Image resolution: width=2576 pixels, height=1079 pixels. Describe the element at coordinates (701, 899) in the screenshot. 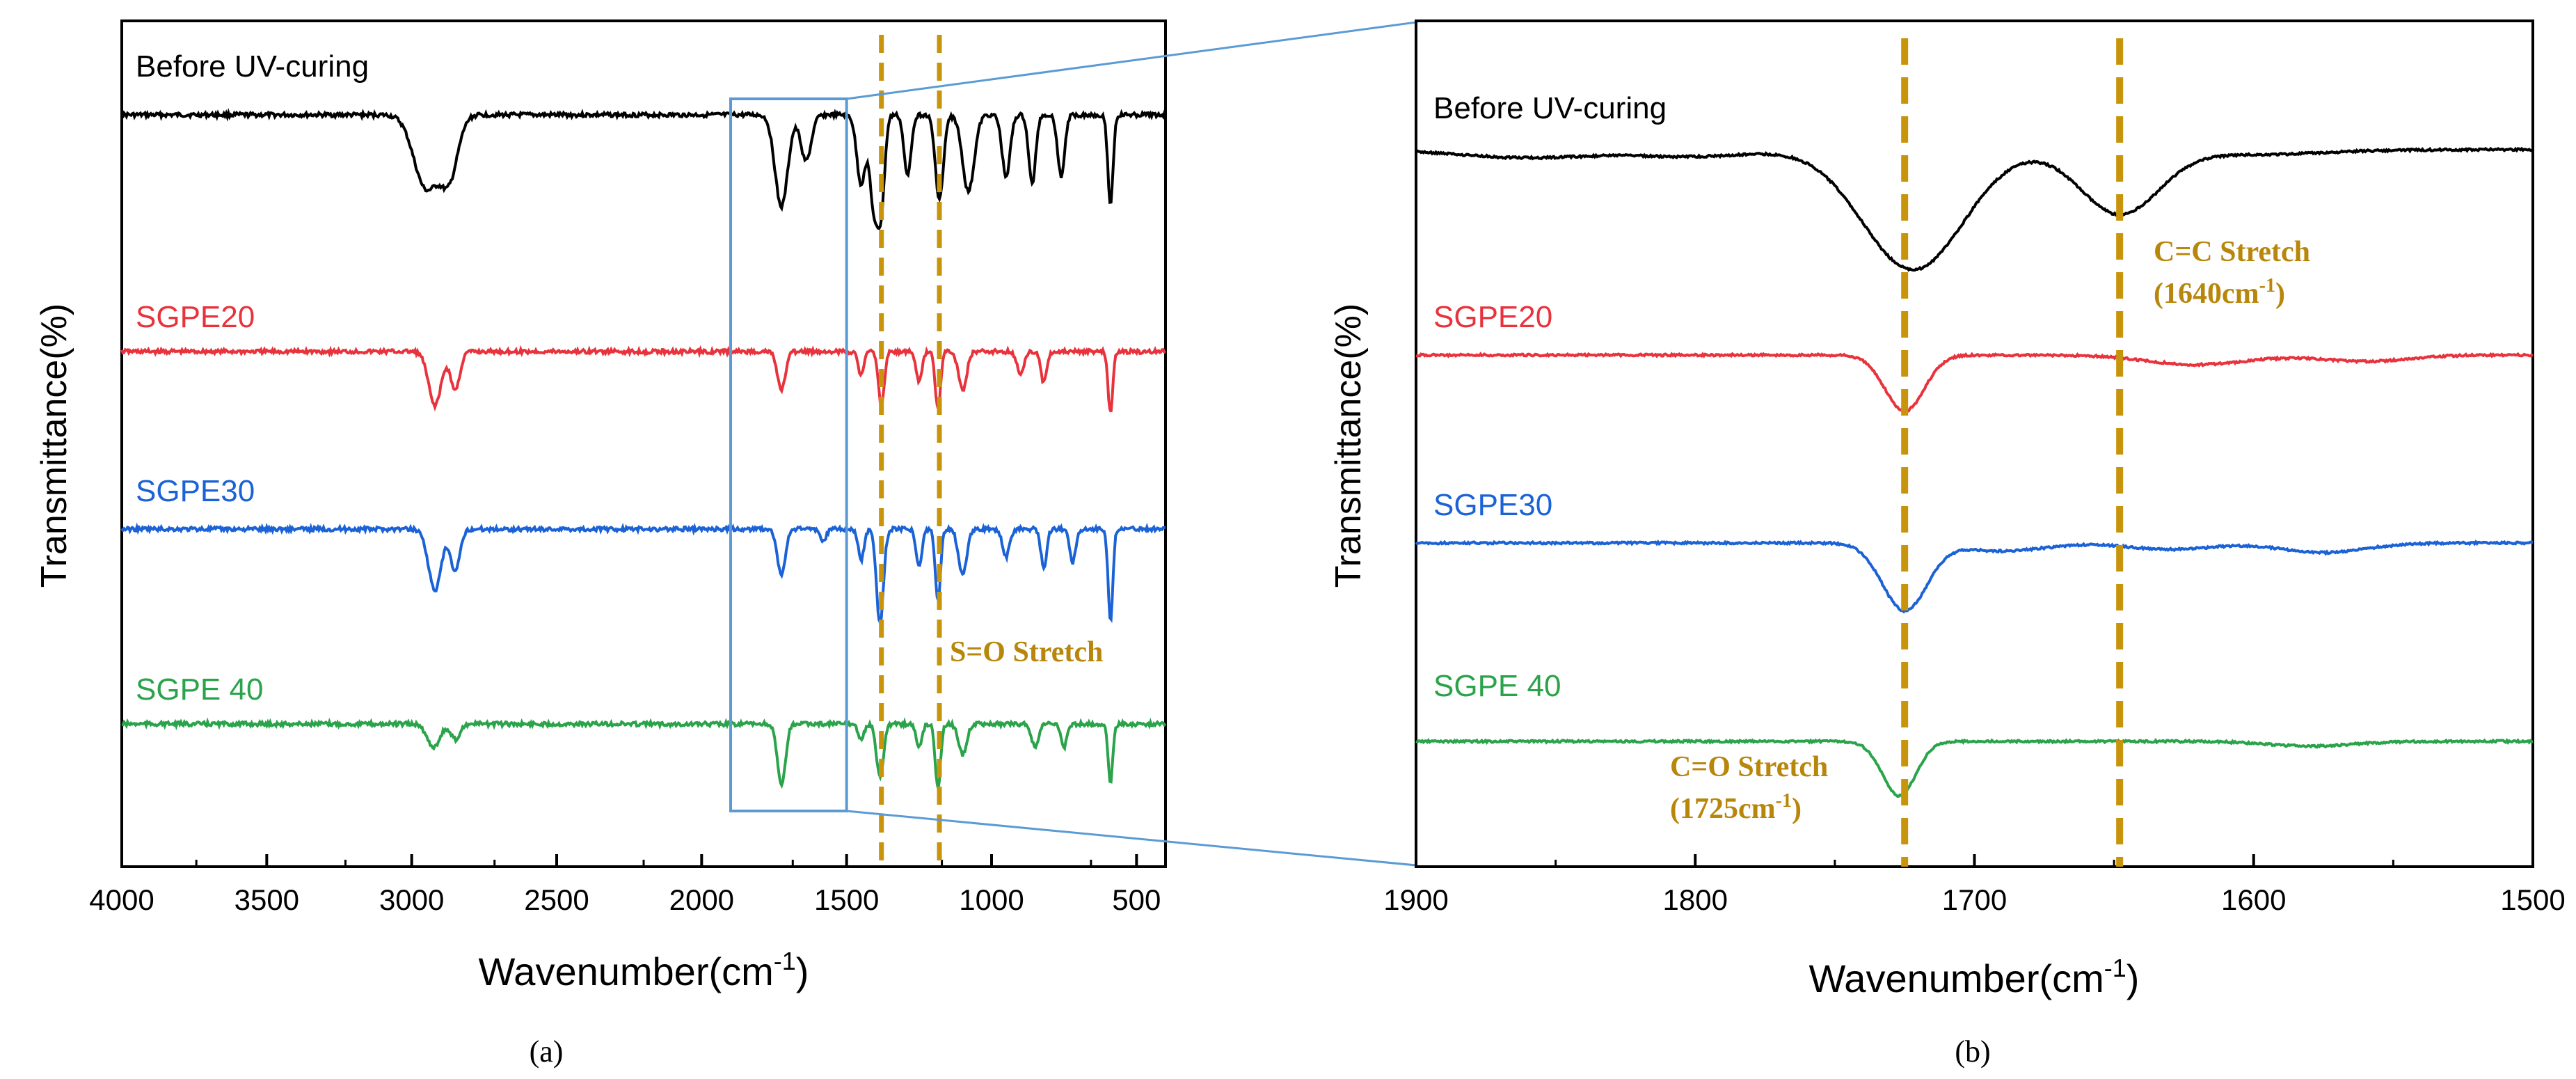

I see `x-tick-label: 2000` at that location.